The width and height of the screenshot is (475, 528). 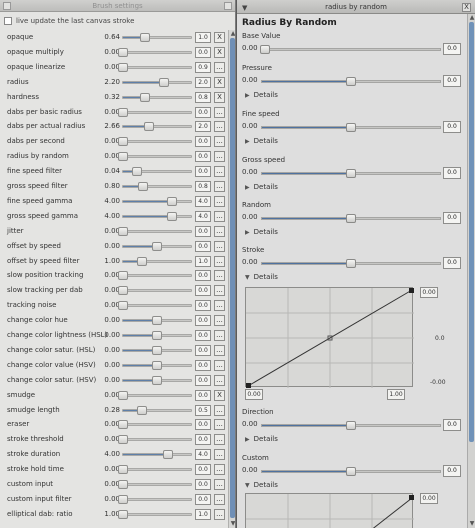 I want to click on input-slider-row: 0.00 0.0, so click(x=351, y=263).